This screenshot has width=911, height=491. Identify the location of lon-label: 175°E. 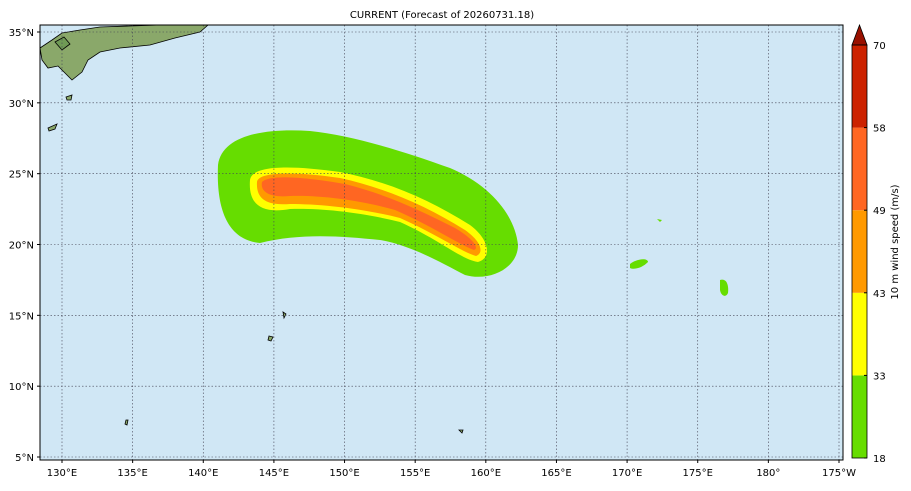
(698, 473).